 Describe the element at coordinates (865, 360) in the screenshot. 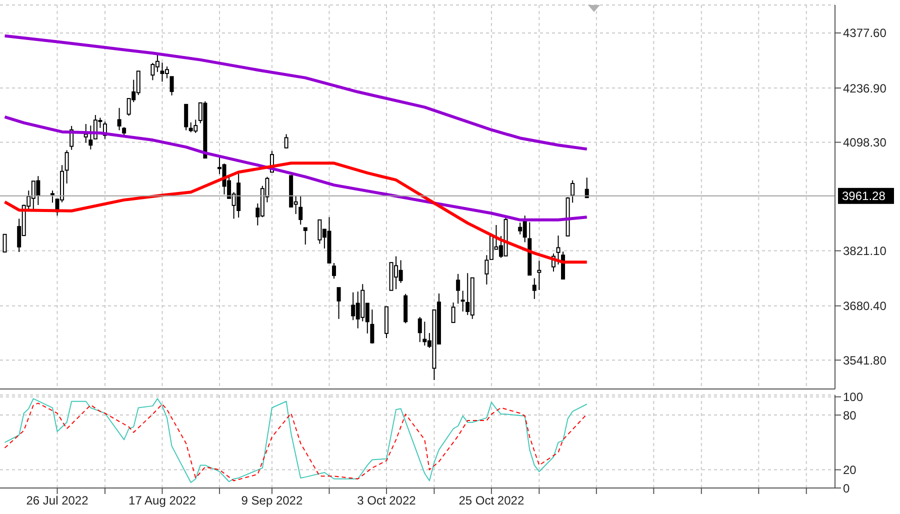

I see `y-tick-label: 3541.80` at that location.